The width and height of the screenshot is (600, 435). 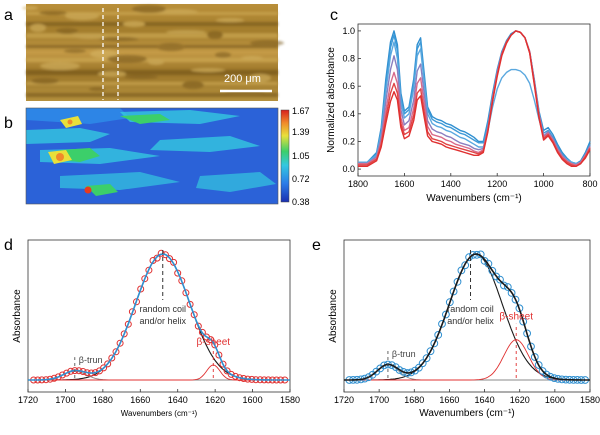 What do you see at coordinates (8, 15) in the screenshot?
I see `panel-a-letter: a` at bounding box center [8, 15].